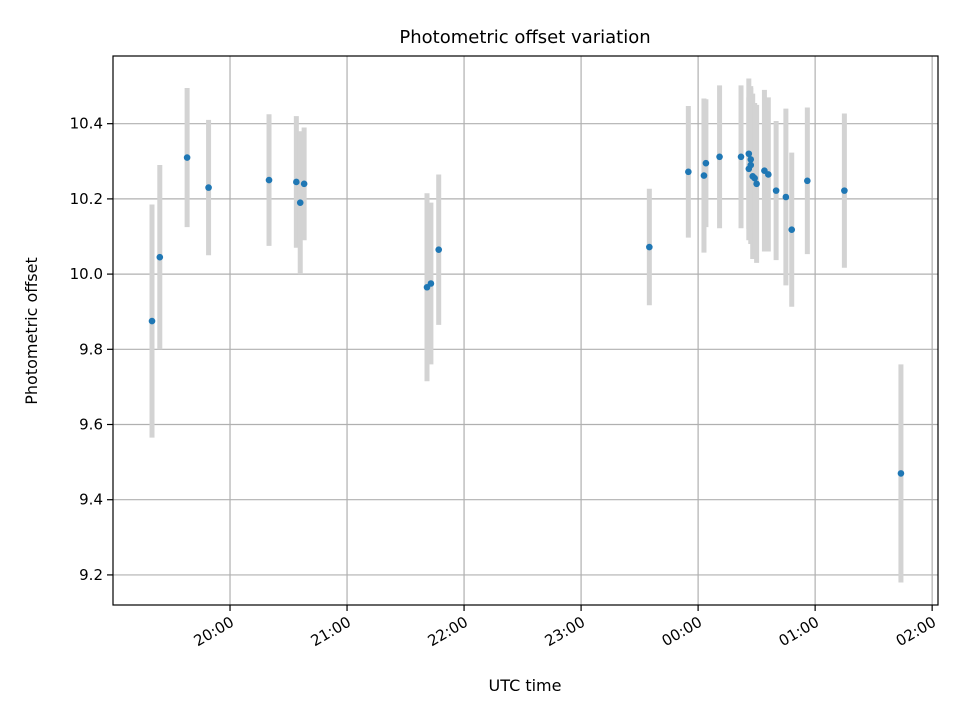  I want to click on y-tick-label: 10.0, so click(86, 274).